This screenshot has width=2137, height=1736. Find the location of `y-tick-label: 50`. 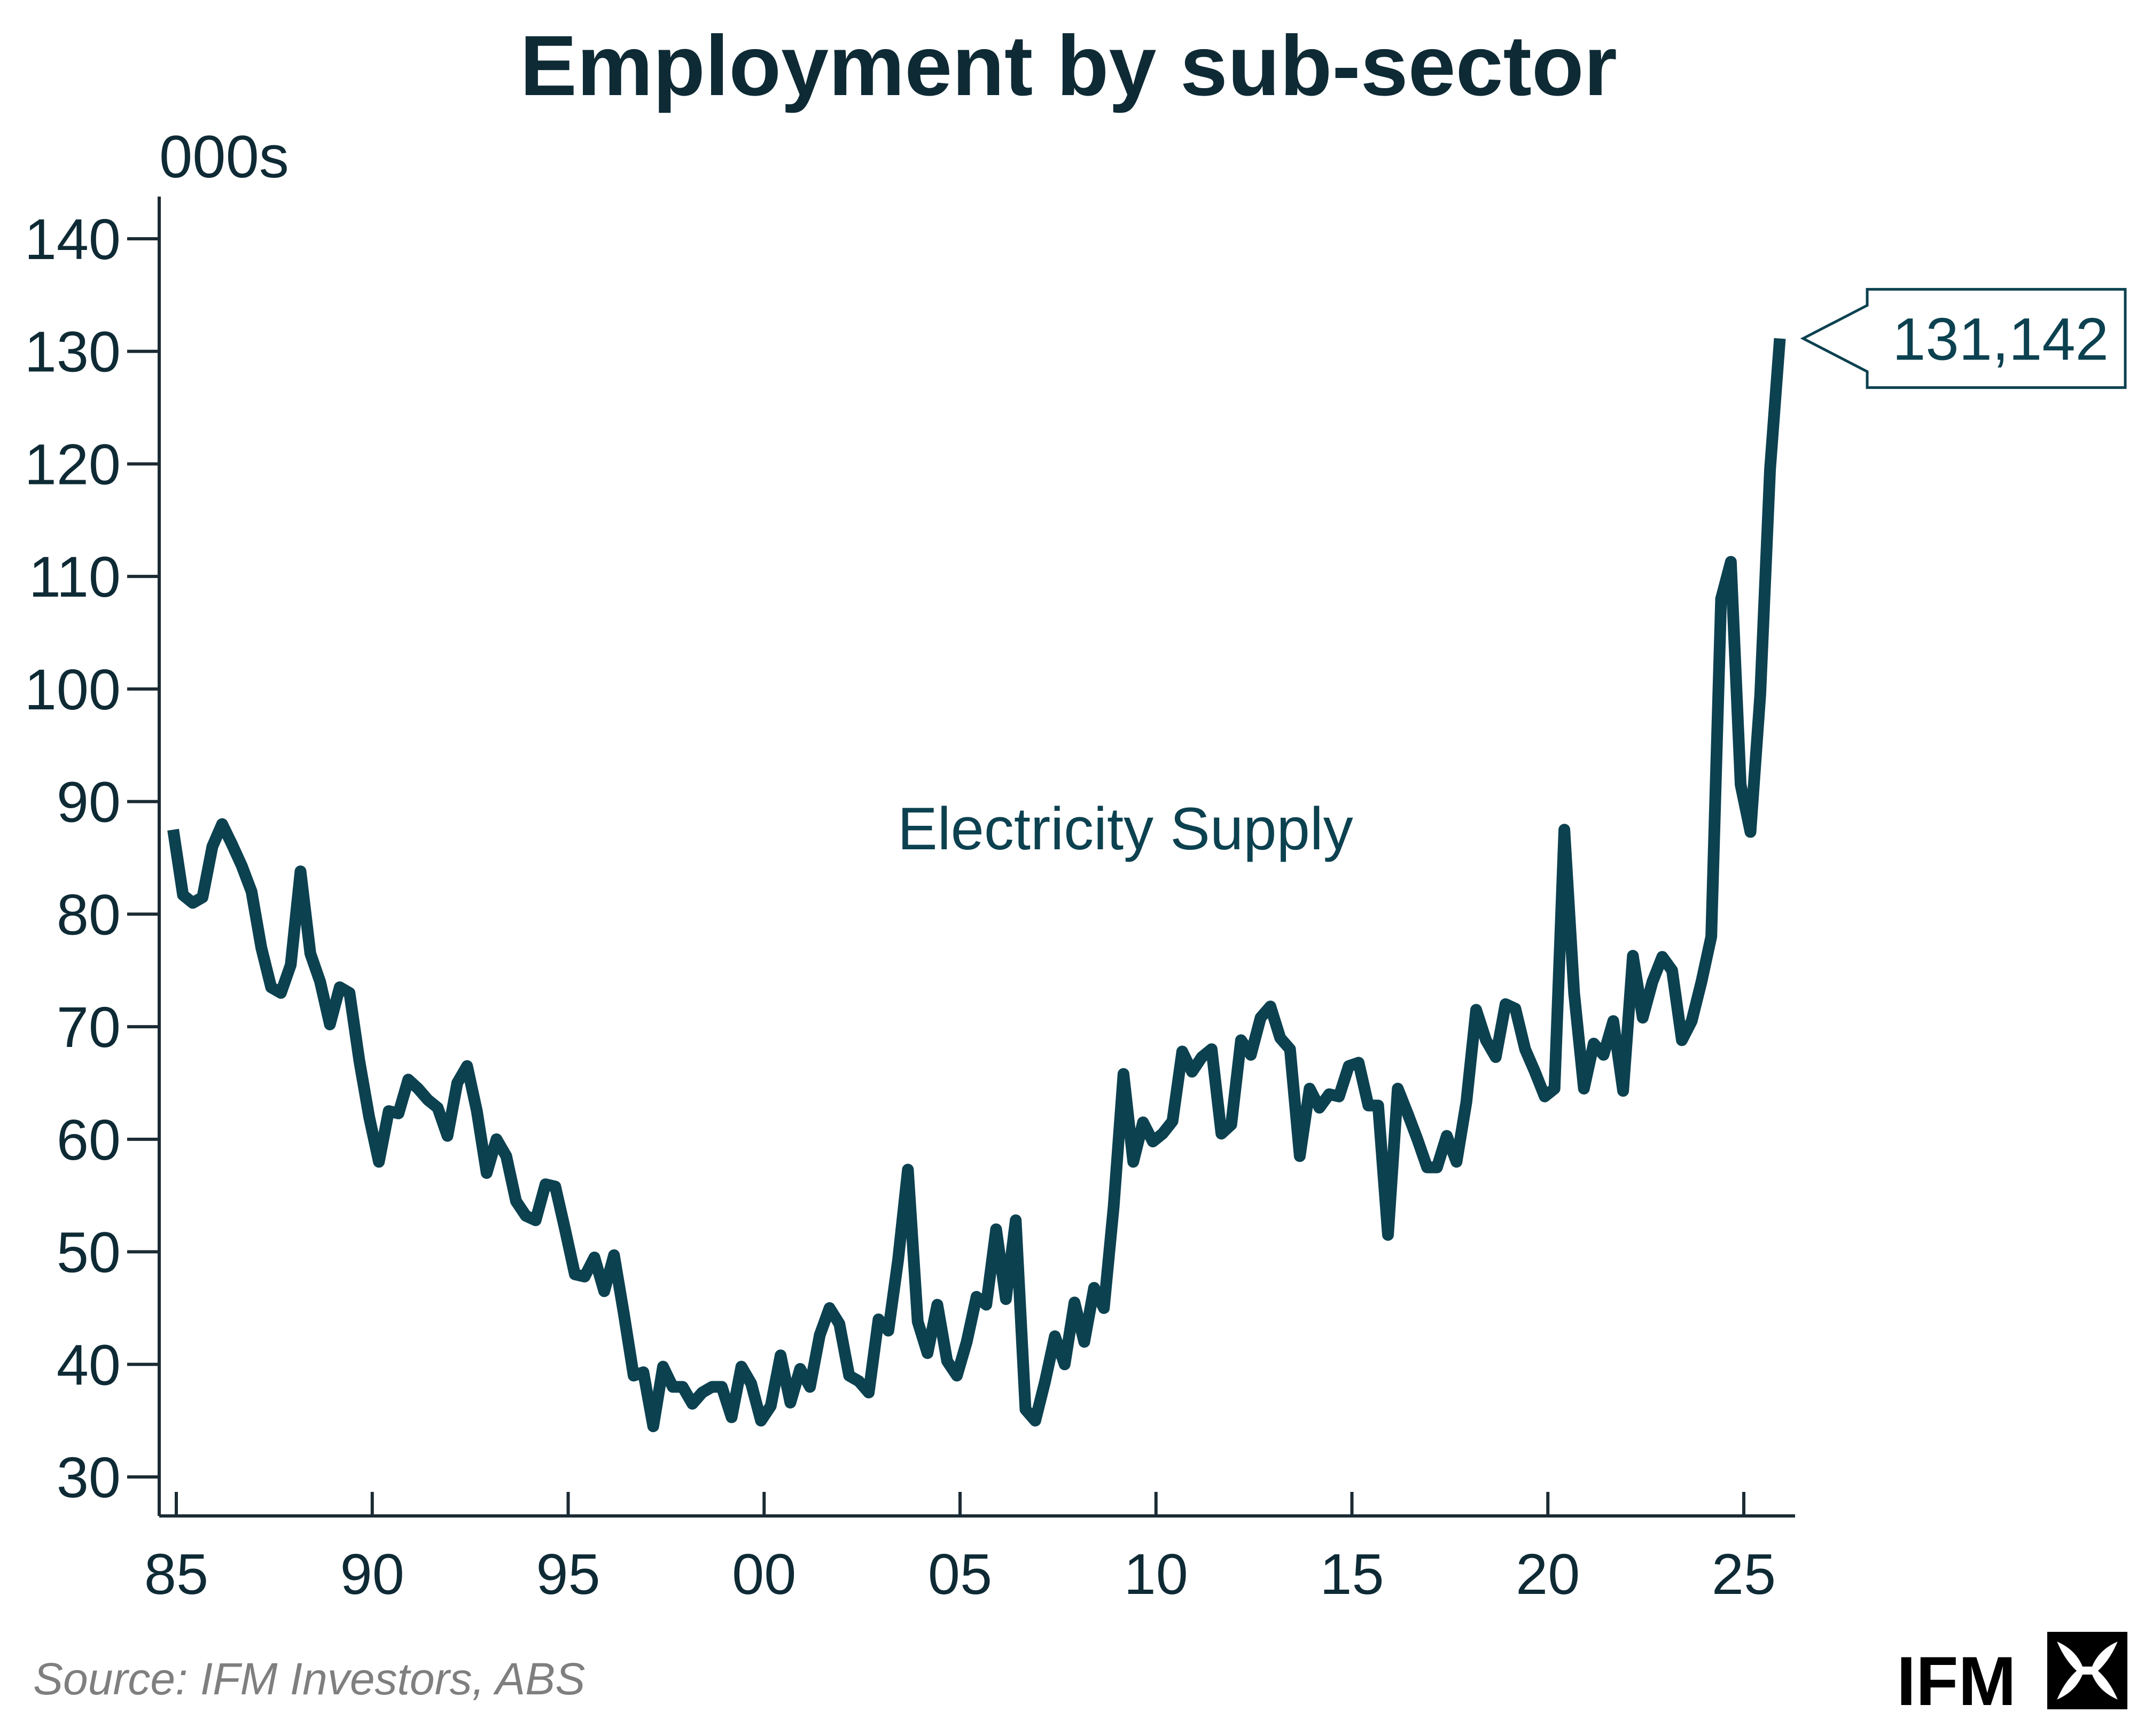

y-tick-label: 50 is located at coordinates (89, 1253).